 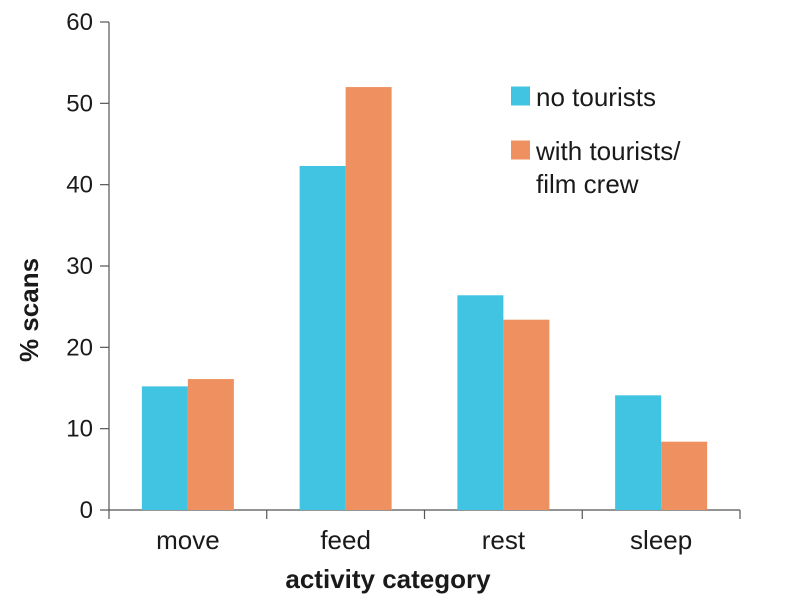 What do you see at coordinates (596, 97) in the screenshot?
I see `legend-label: no tourists` at bounding box center [596, 97].